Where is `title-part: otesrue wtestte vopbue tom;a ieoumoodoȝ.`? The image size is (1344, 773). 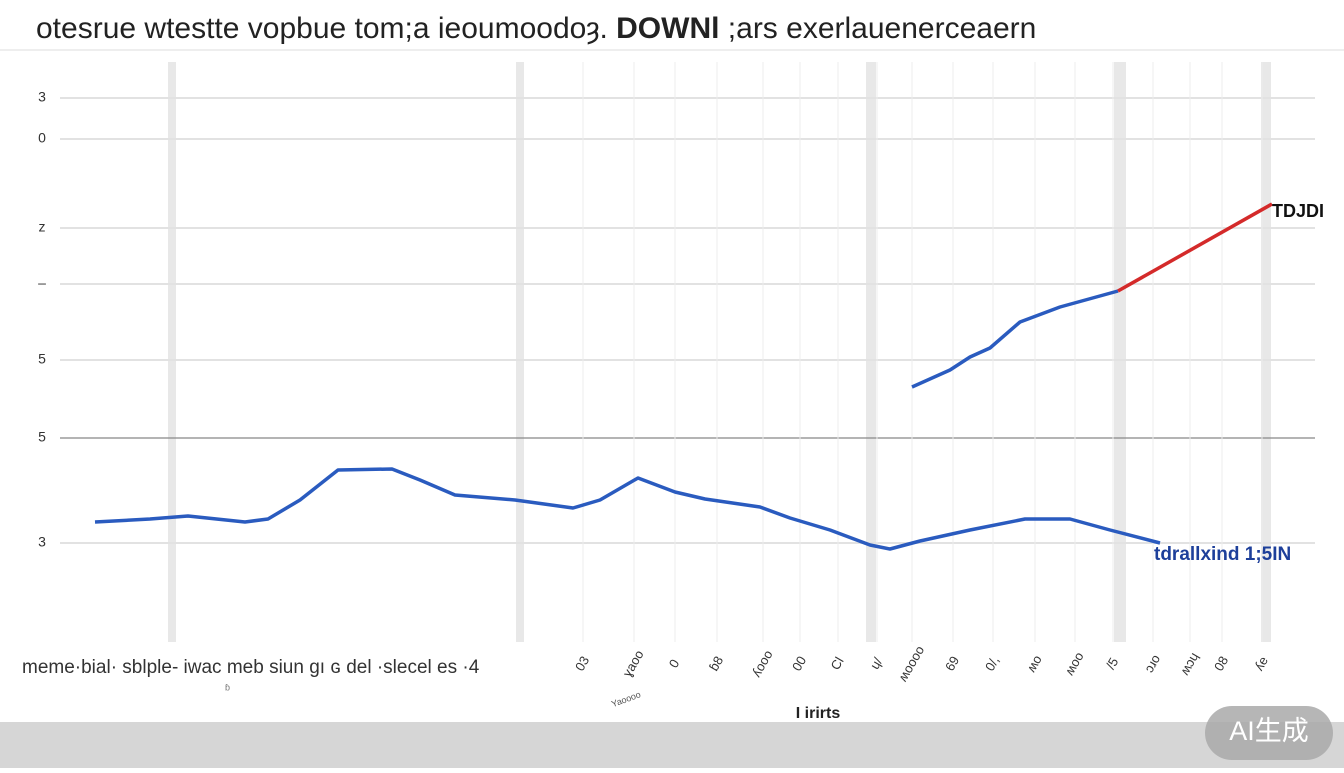 title-part: otesrue wtestte vopbue tom;a ieoumoodoȝ. is located at coordinates (322, 28).